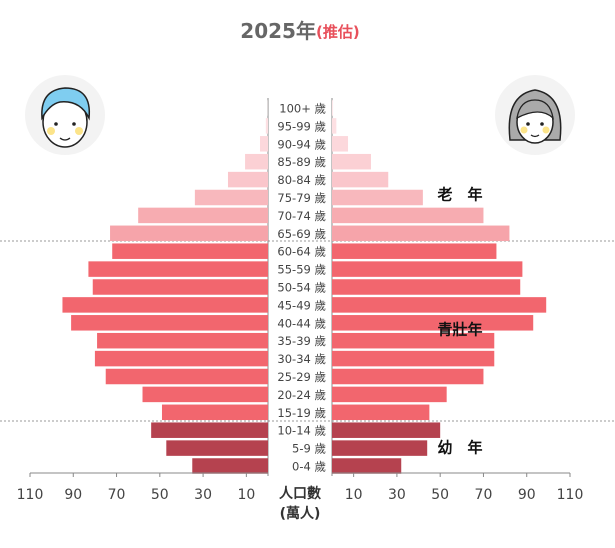 The image size is (615, 548). I want to click on male-icon, so click(65, 115).